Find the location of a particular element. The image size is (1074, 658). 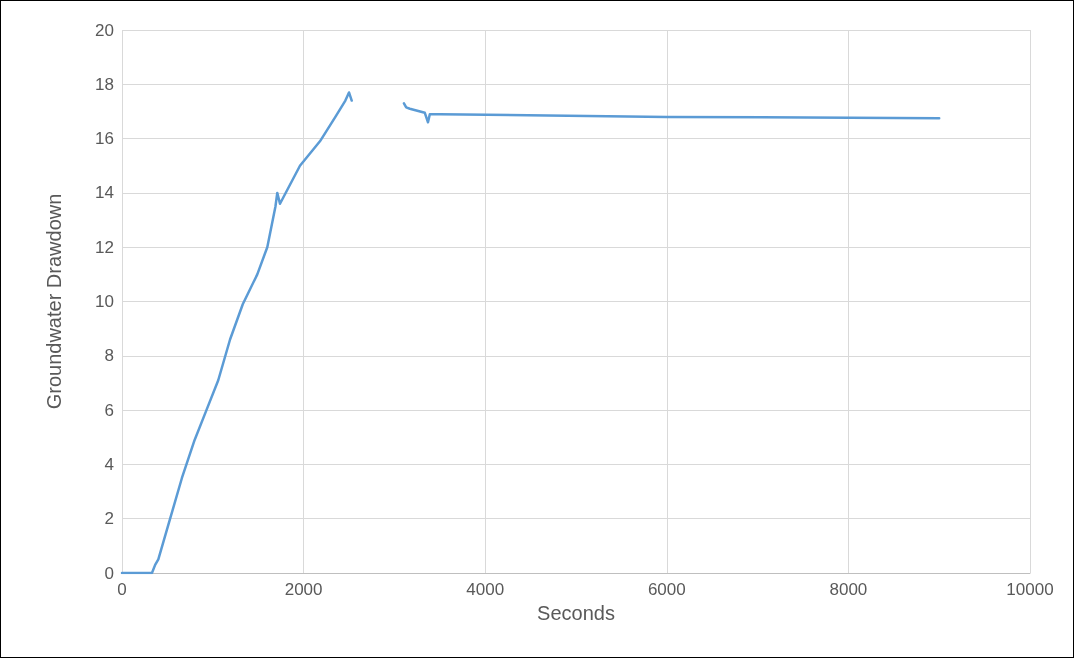

x-tick-label: 4000 is located at coordinates (485, 589).